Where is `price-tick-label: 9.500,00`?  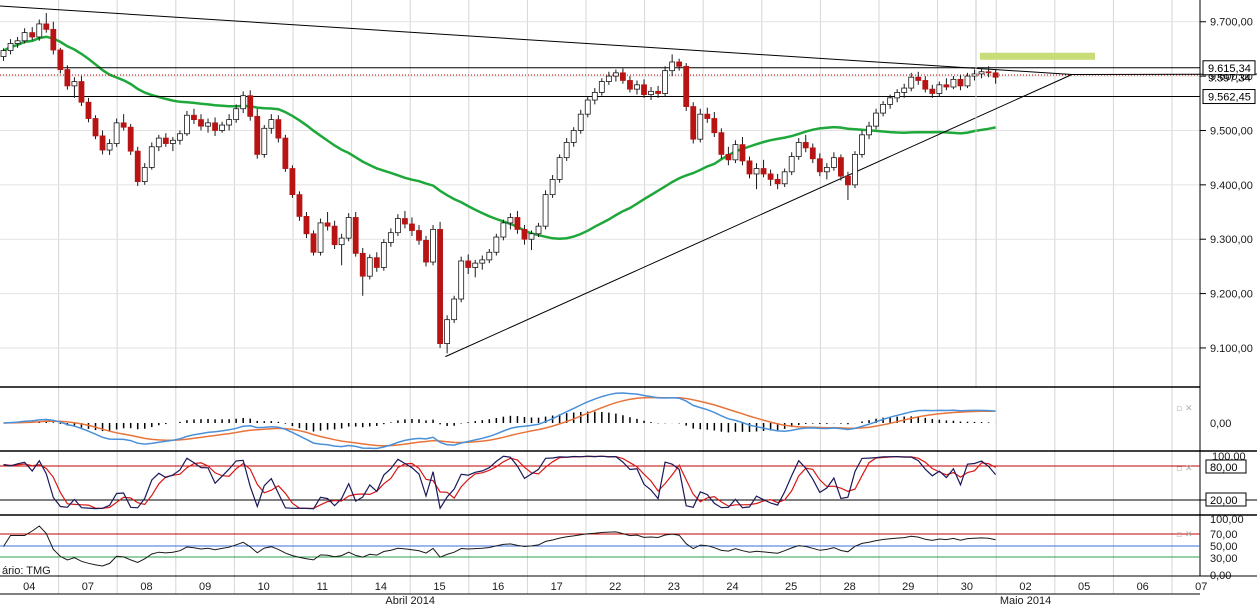 price-tick-label: 9.500,00 is located at coordinates (1231, 131).